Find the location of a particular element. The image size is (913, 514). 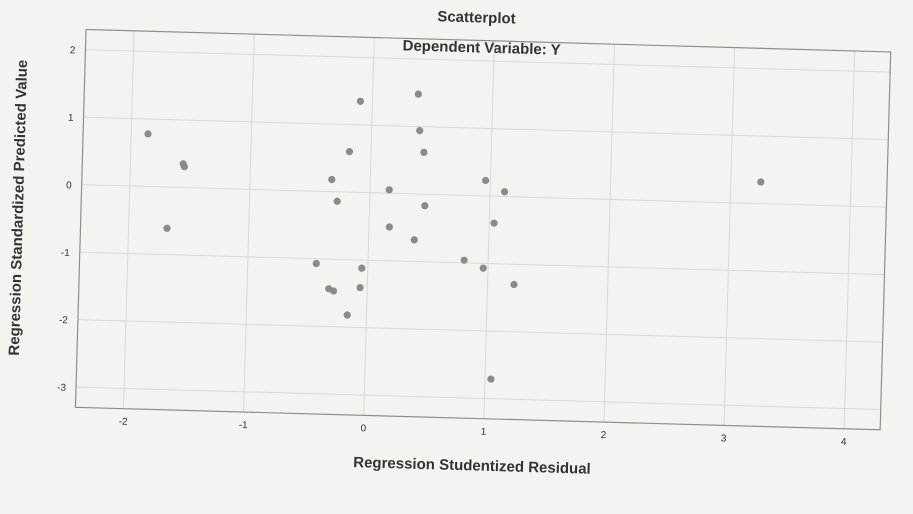

chart-title: Scatterplot is located at coordinates (476, 17).